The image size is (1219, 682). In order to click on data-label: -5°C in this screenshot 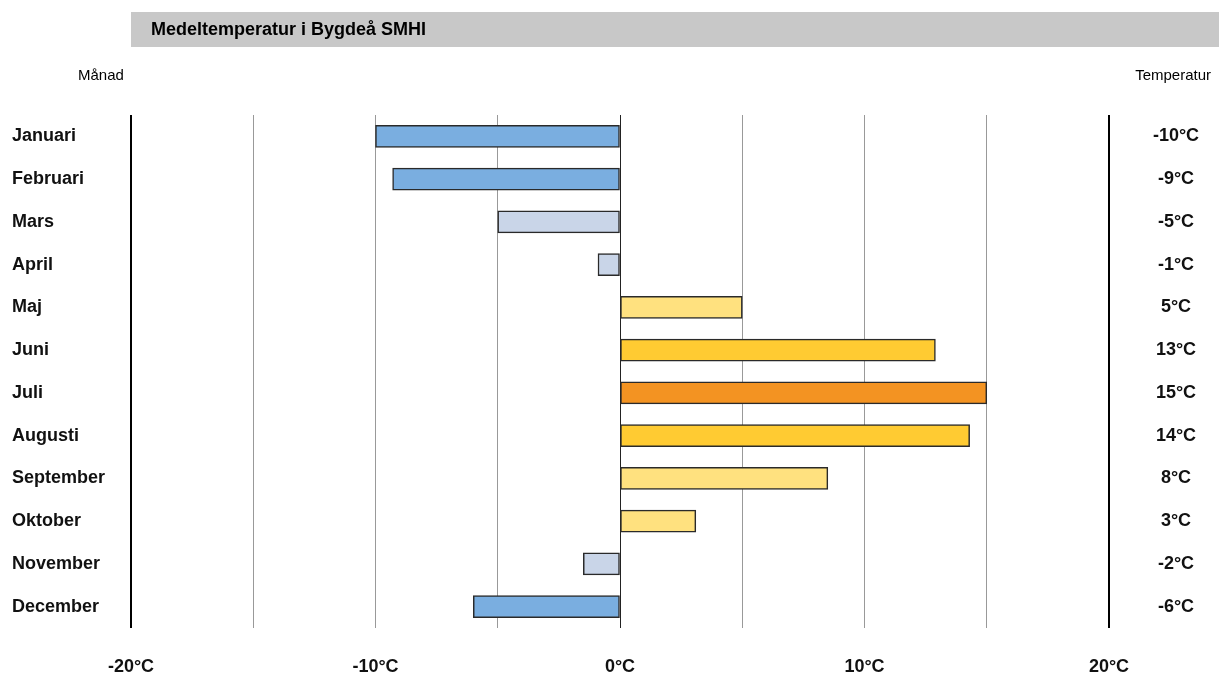, I will do `click(1176, 220)`.